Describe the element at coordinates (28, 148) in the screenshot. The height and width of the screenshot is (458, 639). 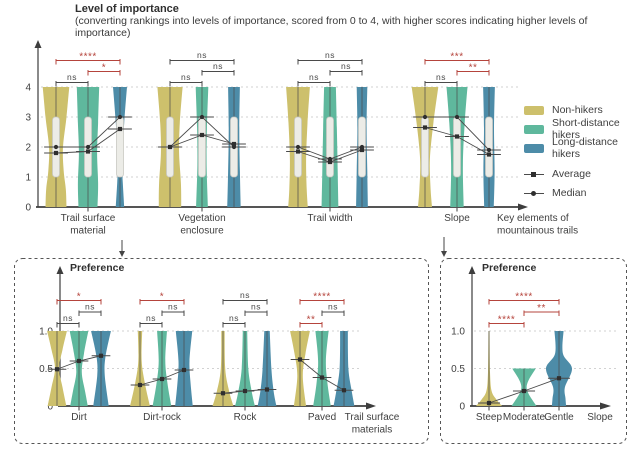
I see `y-tick-label: 2` at that location.